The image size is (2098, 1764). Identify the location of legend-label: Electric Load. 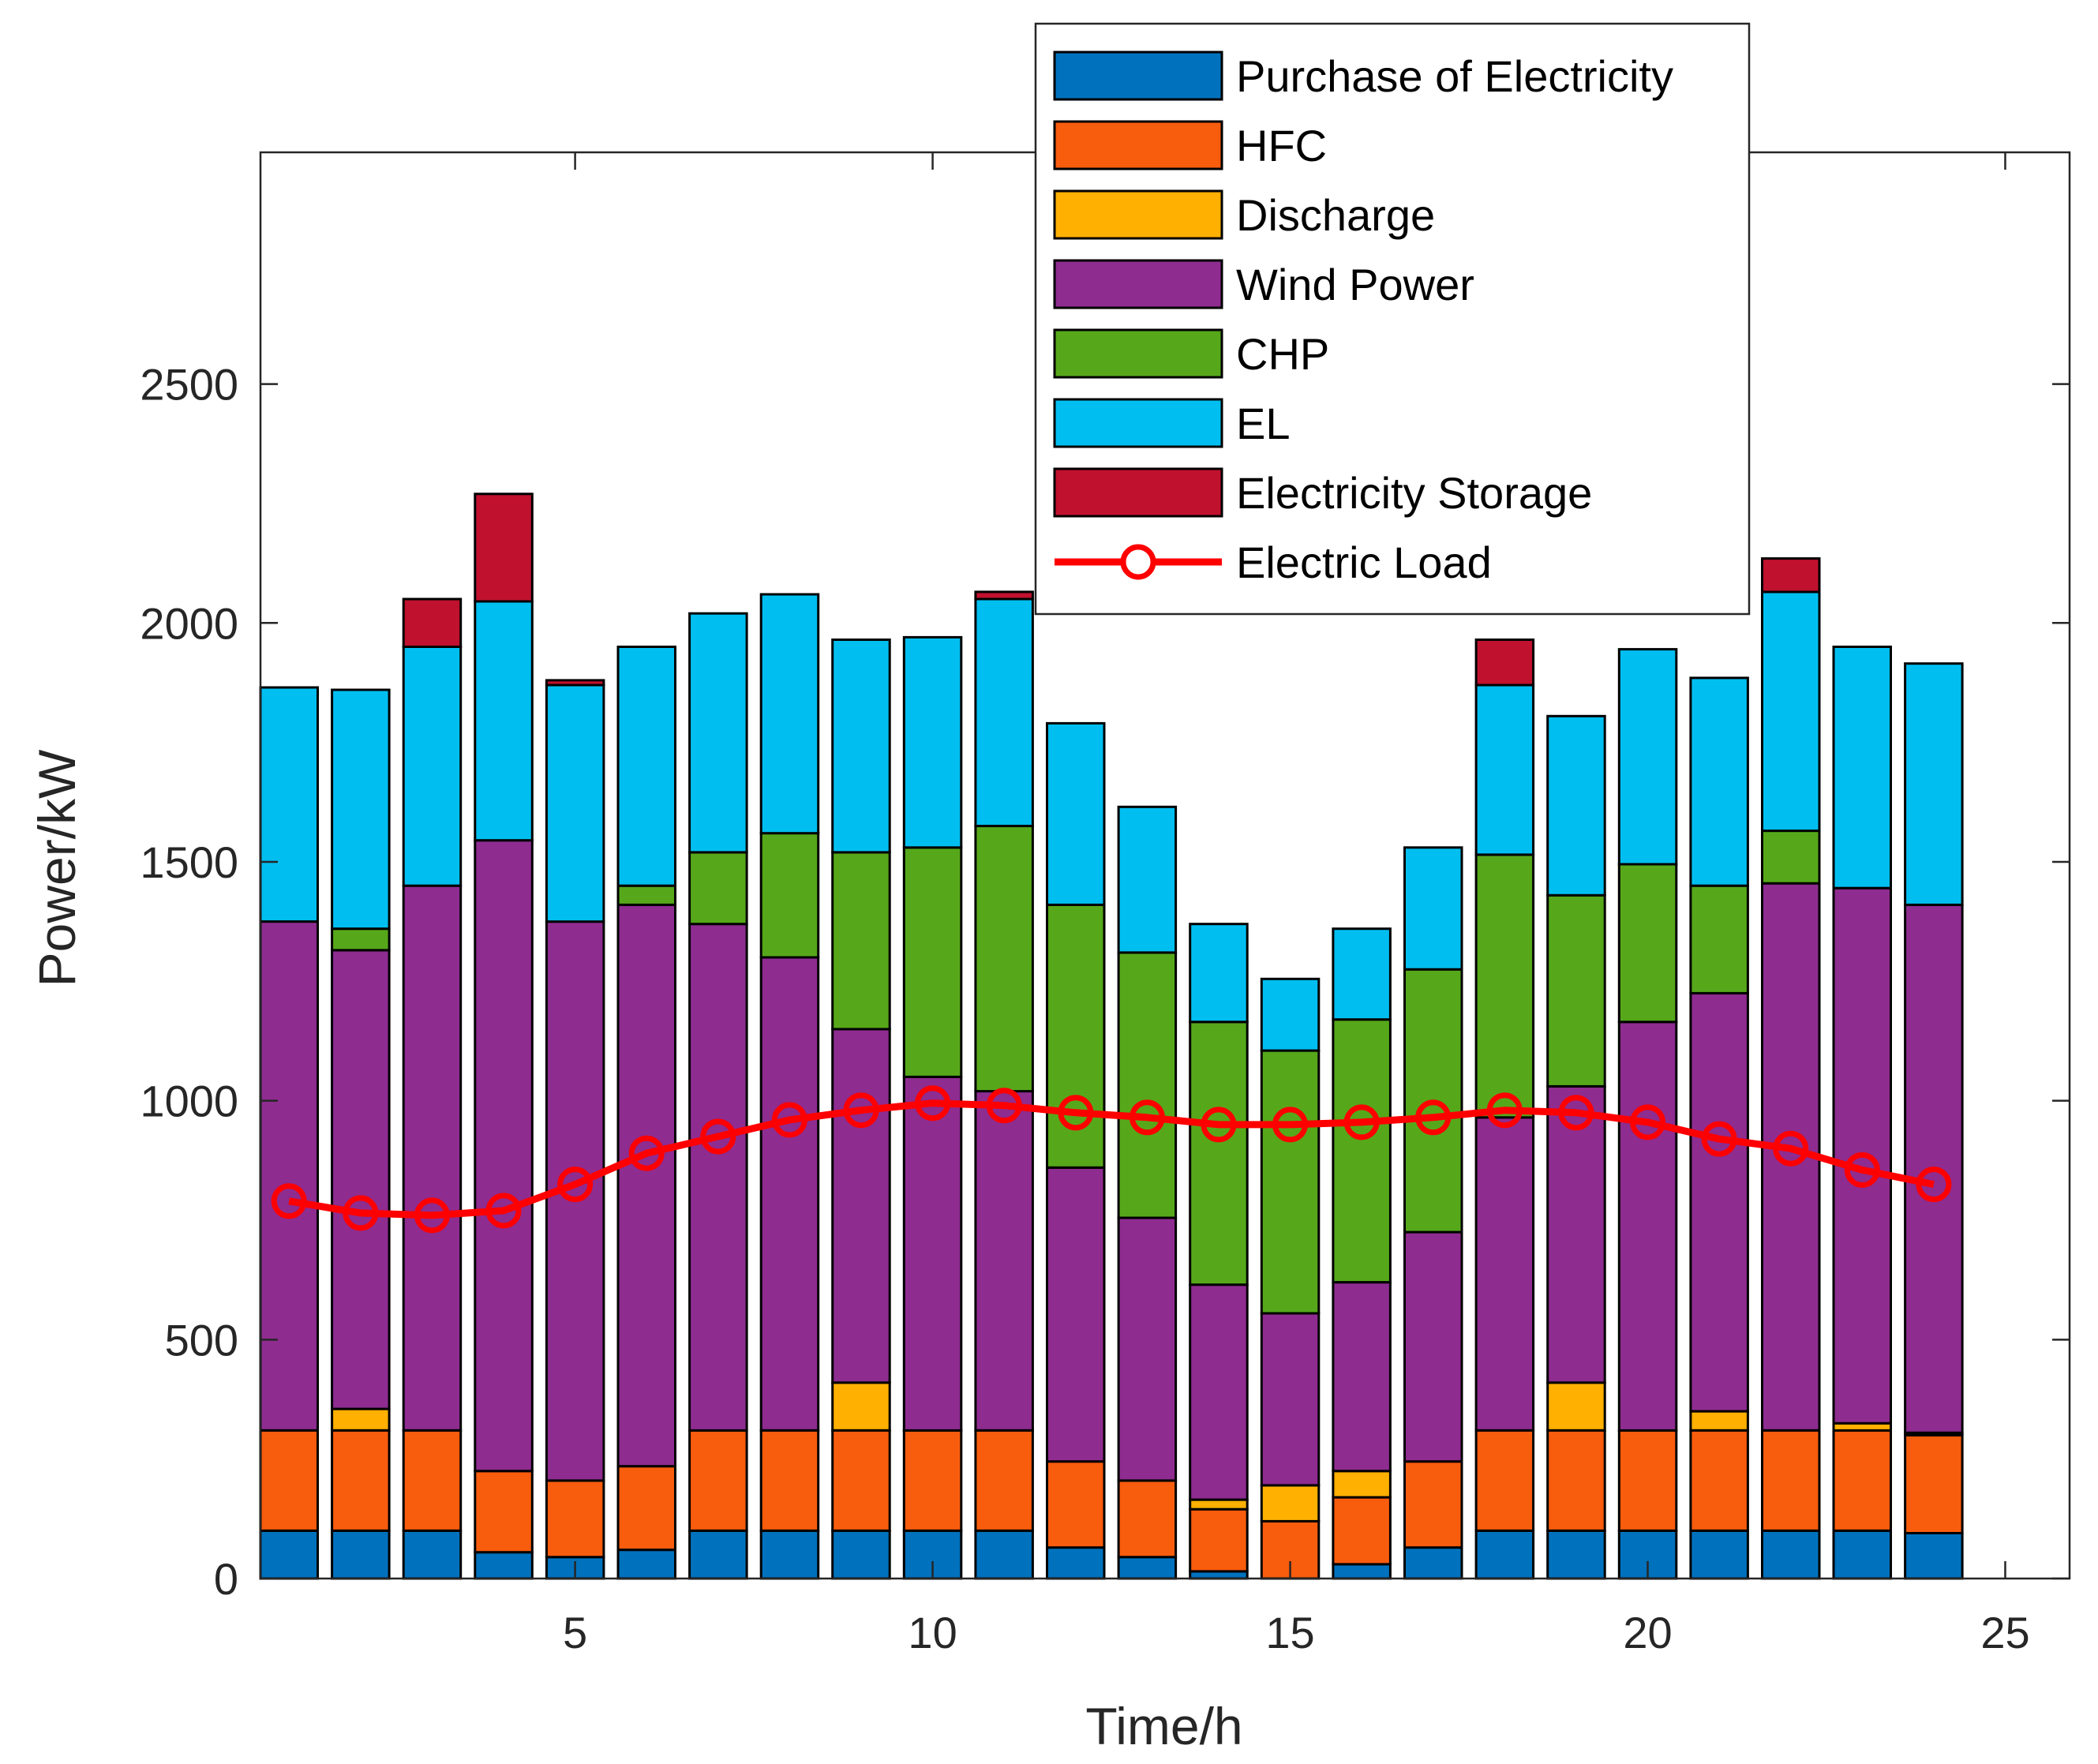
(1364, 562).